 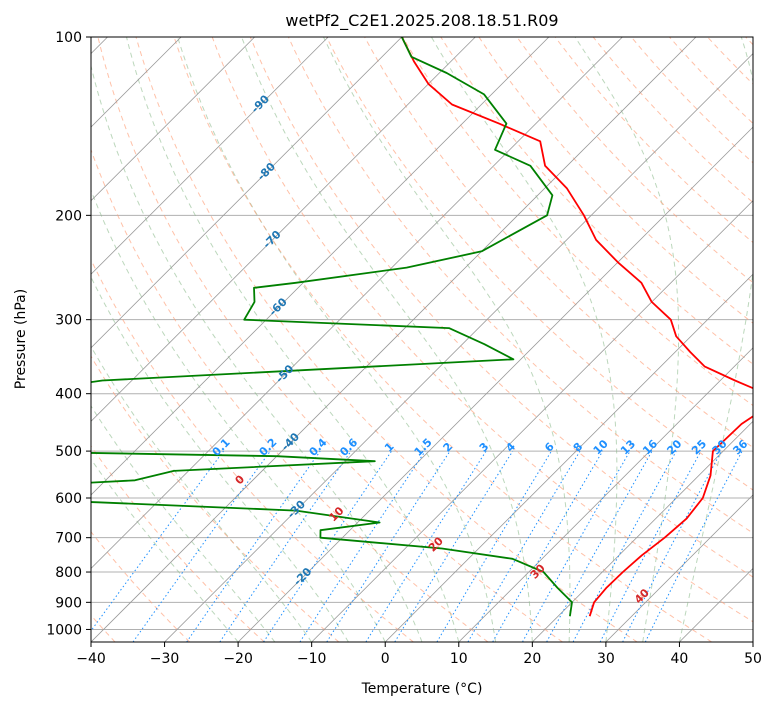 What do you see at coordinates (532, 659) in the screenshot?
I see `x-tick-label: 20` at bounding box center [532, 659].